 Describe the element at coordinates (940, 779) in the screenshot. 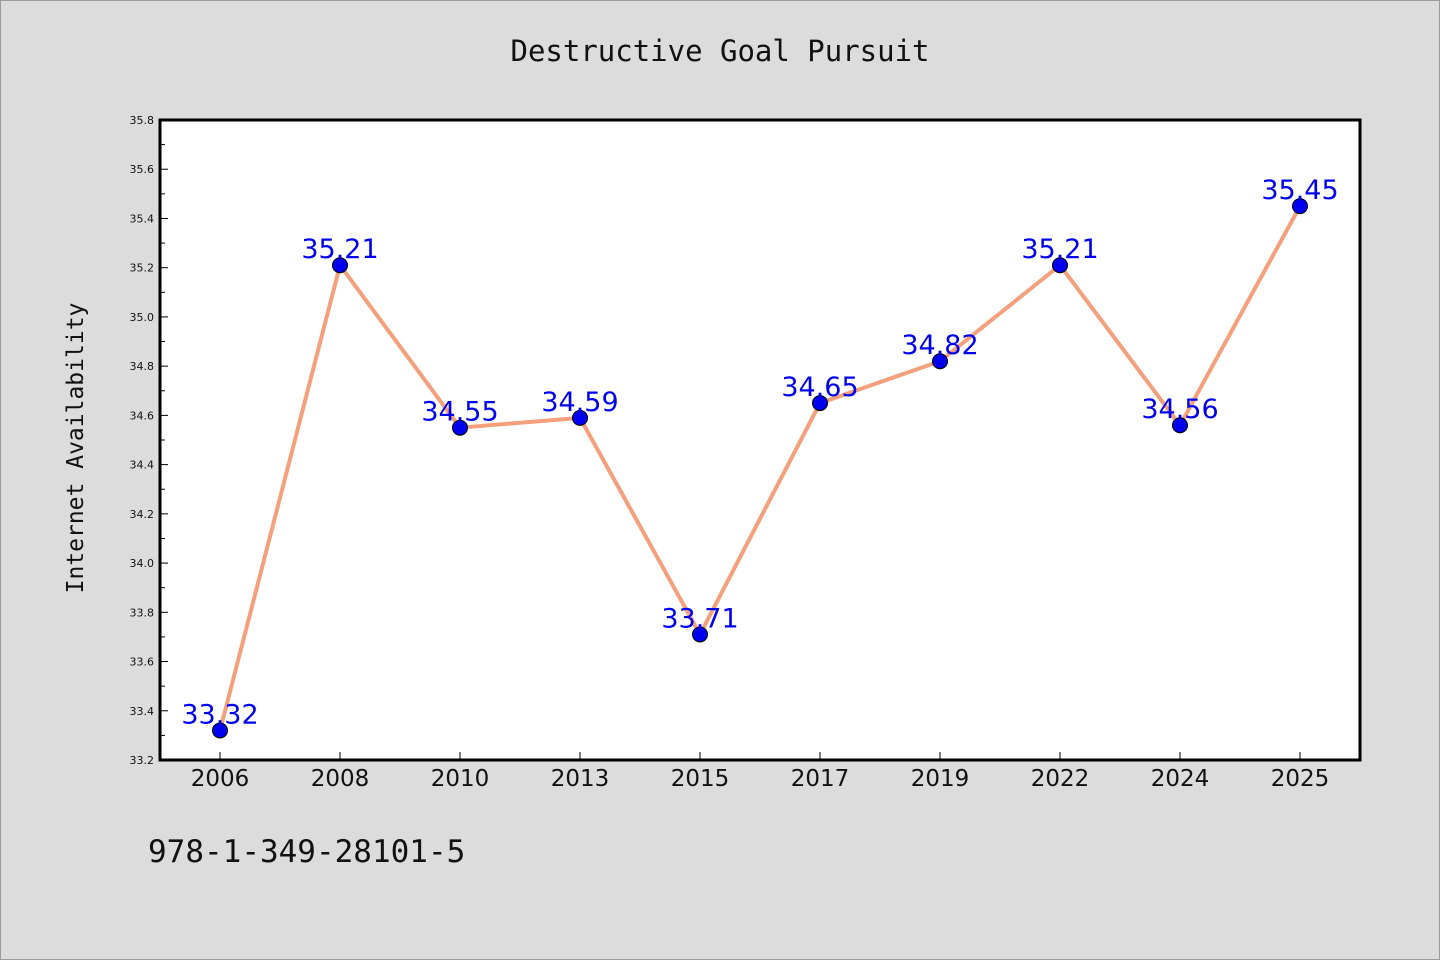

I see `x-tick-label: 2019` at that location.